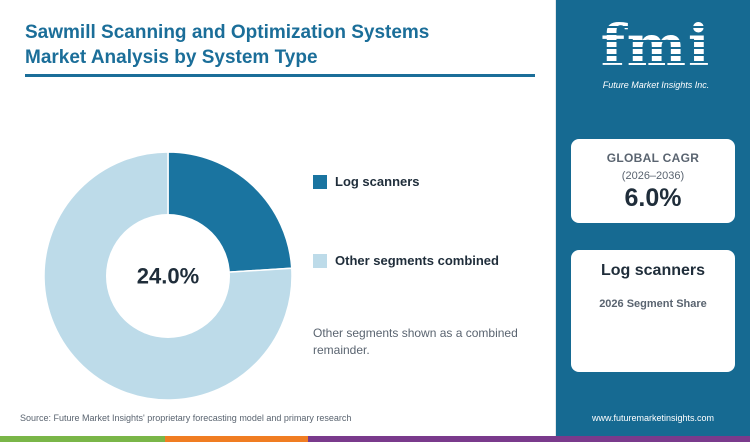 The height and width of the screenshot is (442, 750). What do you see at coordinates (417, 260) in the screenshot?
I see `legend-label-other-segments: Other segments combined` at bounding box center [417, 260].